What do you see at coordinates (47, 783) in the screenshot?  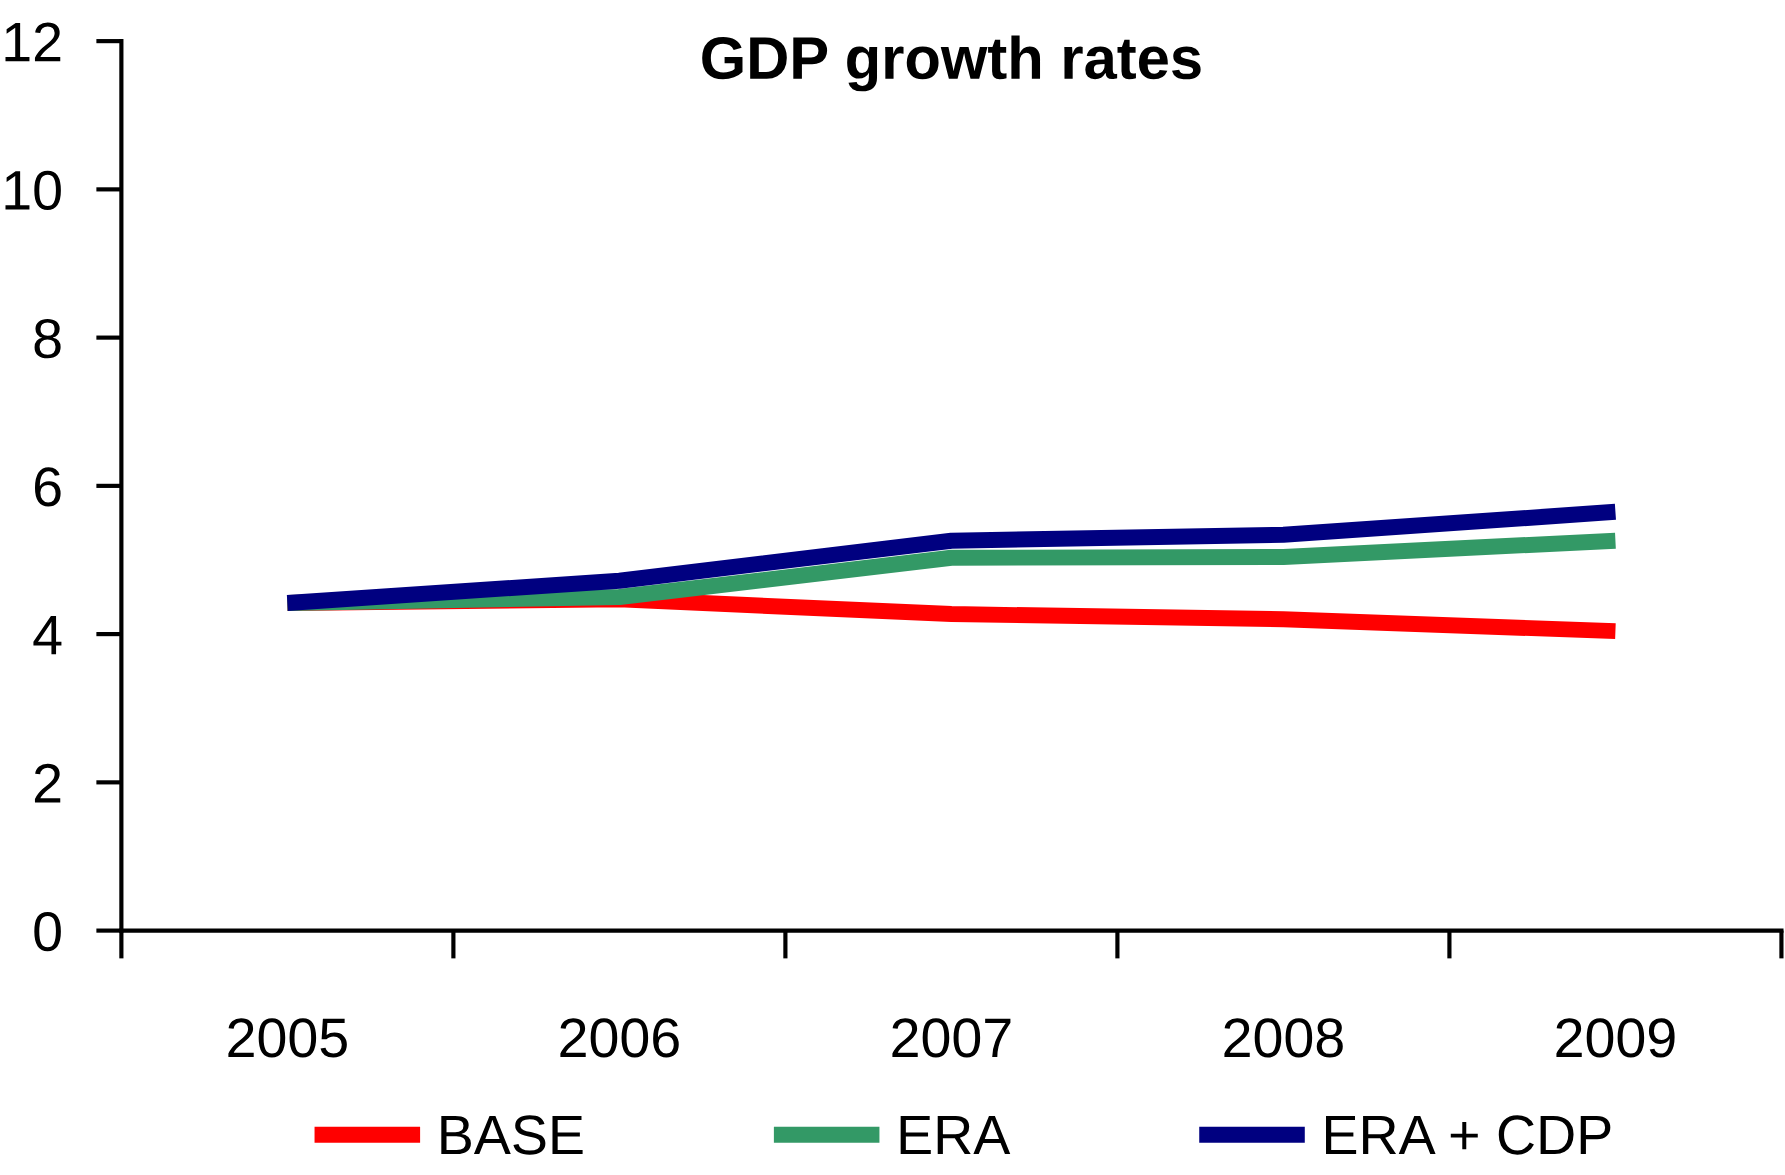 I see `y-tick-label: 2` at bounding box center [47, 783].